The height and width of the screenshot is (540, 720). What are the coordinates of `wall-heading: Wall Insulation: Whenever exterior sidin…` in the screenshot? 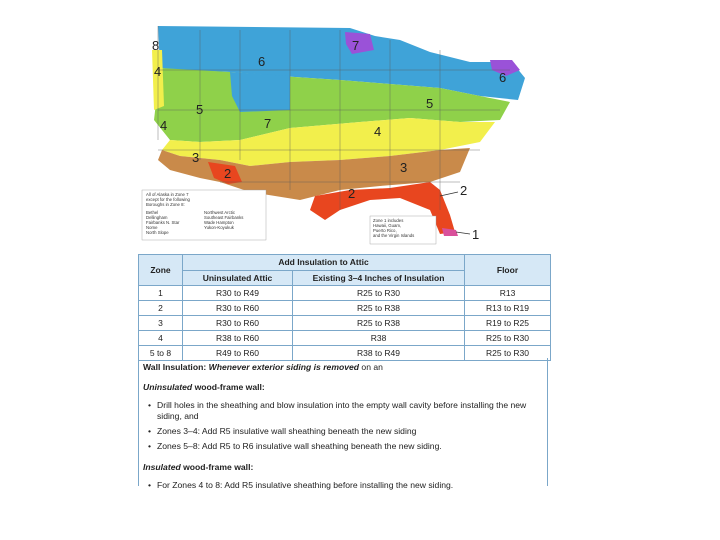 It's located at (342, 367).